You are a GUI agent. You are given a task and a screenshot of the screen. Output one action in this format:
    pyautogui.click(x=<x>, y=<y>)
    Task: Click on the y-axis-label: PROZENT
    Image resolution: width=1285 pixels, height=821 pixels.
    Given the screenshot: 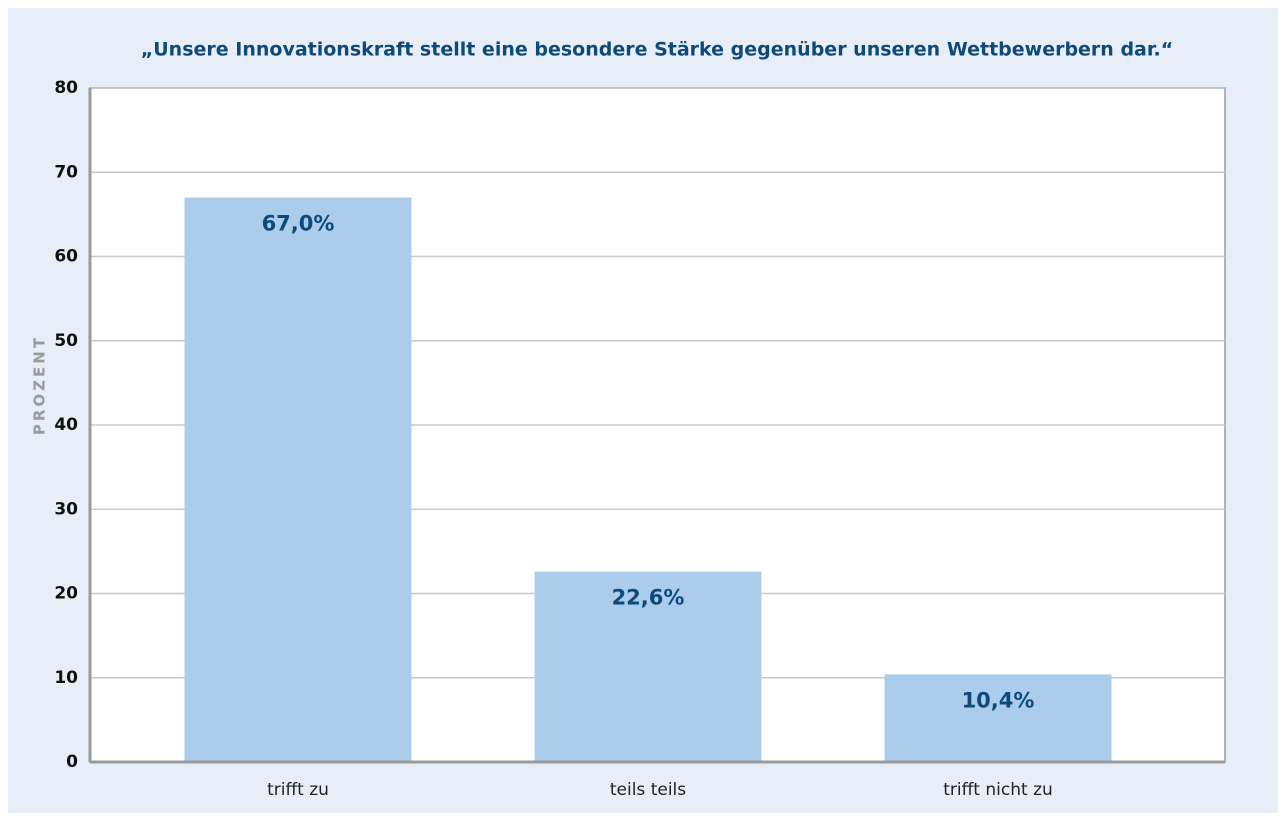 What is the action you would take?
    pyautogui.click(x=40, y=385)
    